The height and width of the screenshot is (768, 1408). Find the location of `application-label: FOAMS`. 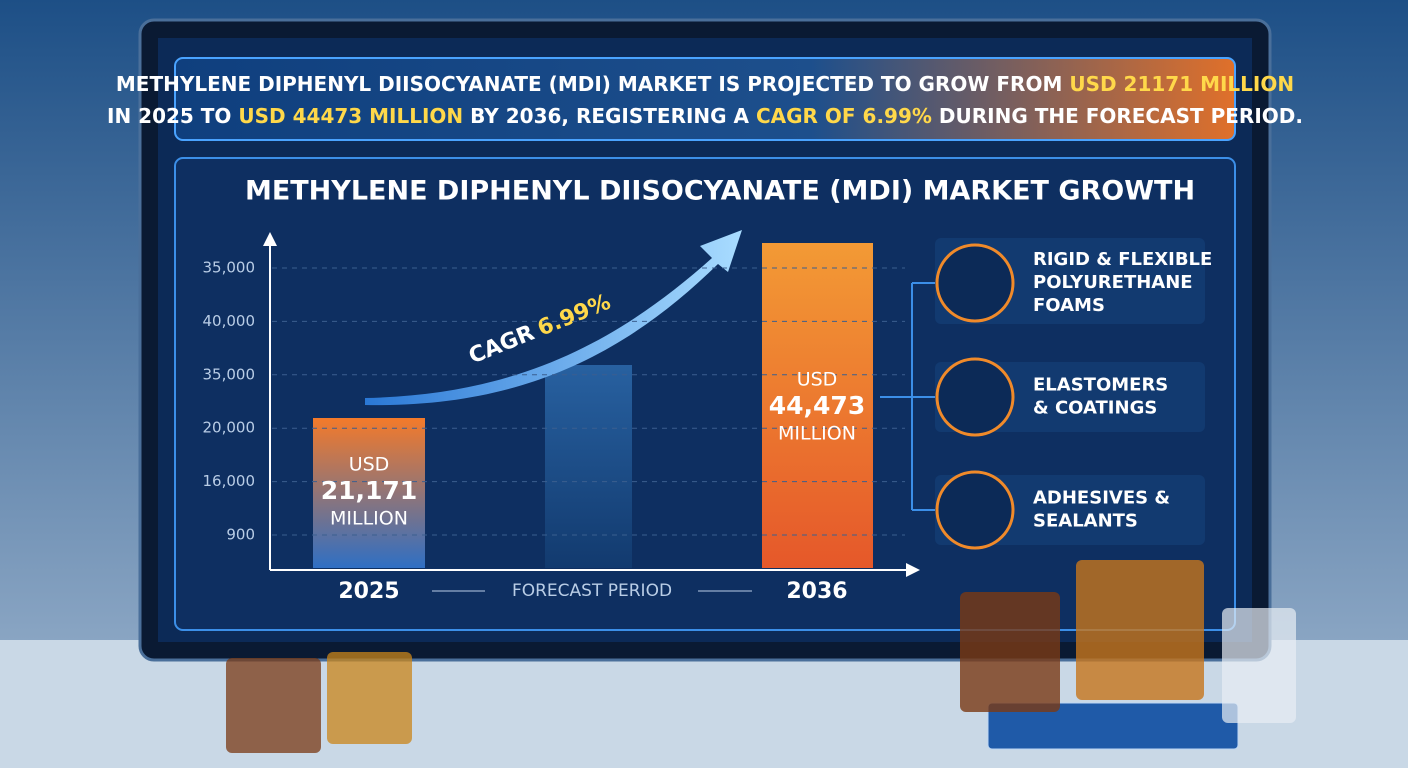

application-label: FOAMS is located at coordinates (1069, 305).